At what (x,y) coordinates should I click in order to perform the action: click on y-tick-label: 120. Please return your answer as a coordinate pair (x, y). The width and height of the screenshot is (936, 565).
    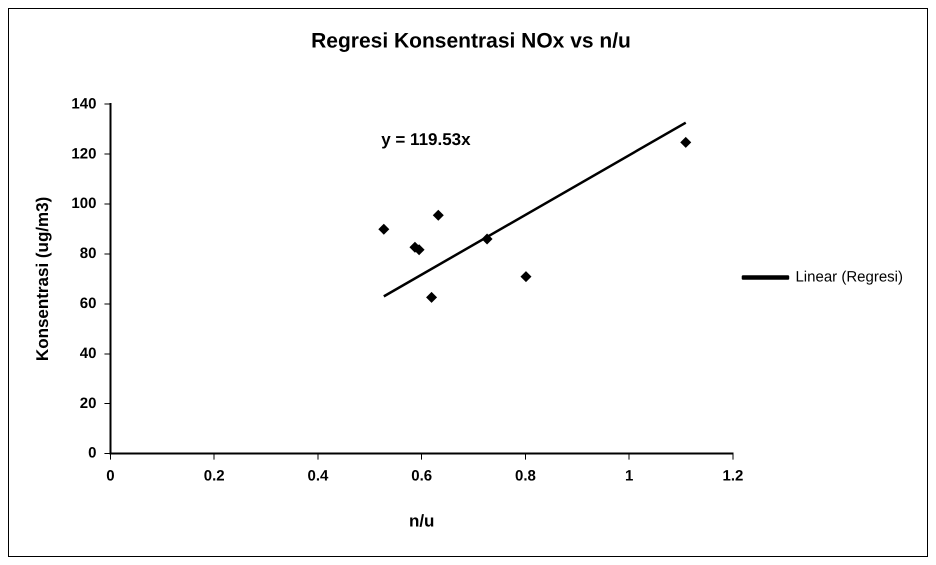
    Looking at the image, I should click on (83, 153).